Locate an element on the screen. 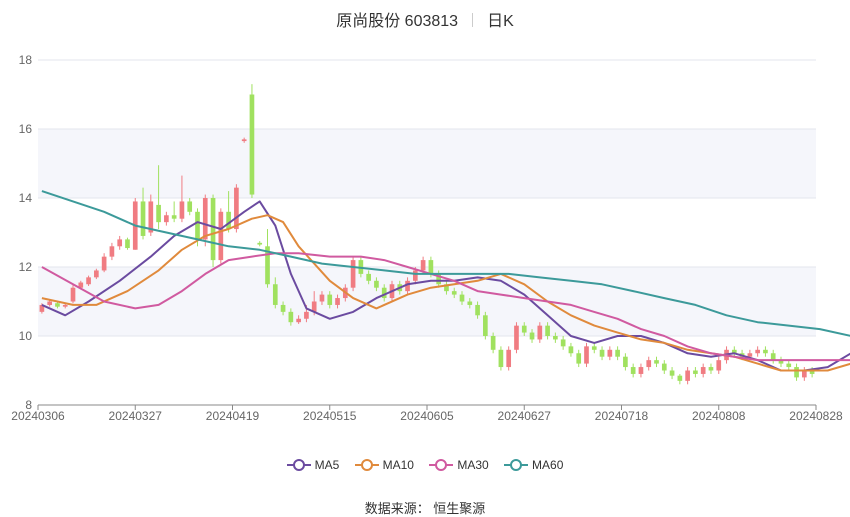 This screenshot has height=517, width=850. legend-ma5-marker is located at coordinates (298, 465).